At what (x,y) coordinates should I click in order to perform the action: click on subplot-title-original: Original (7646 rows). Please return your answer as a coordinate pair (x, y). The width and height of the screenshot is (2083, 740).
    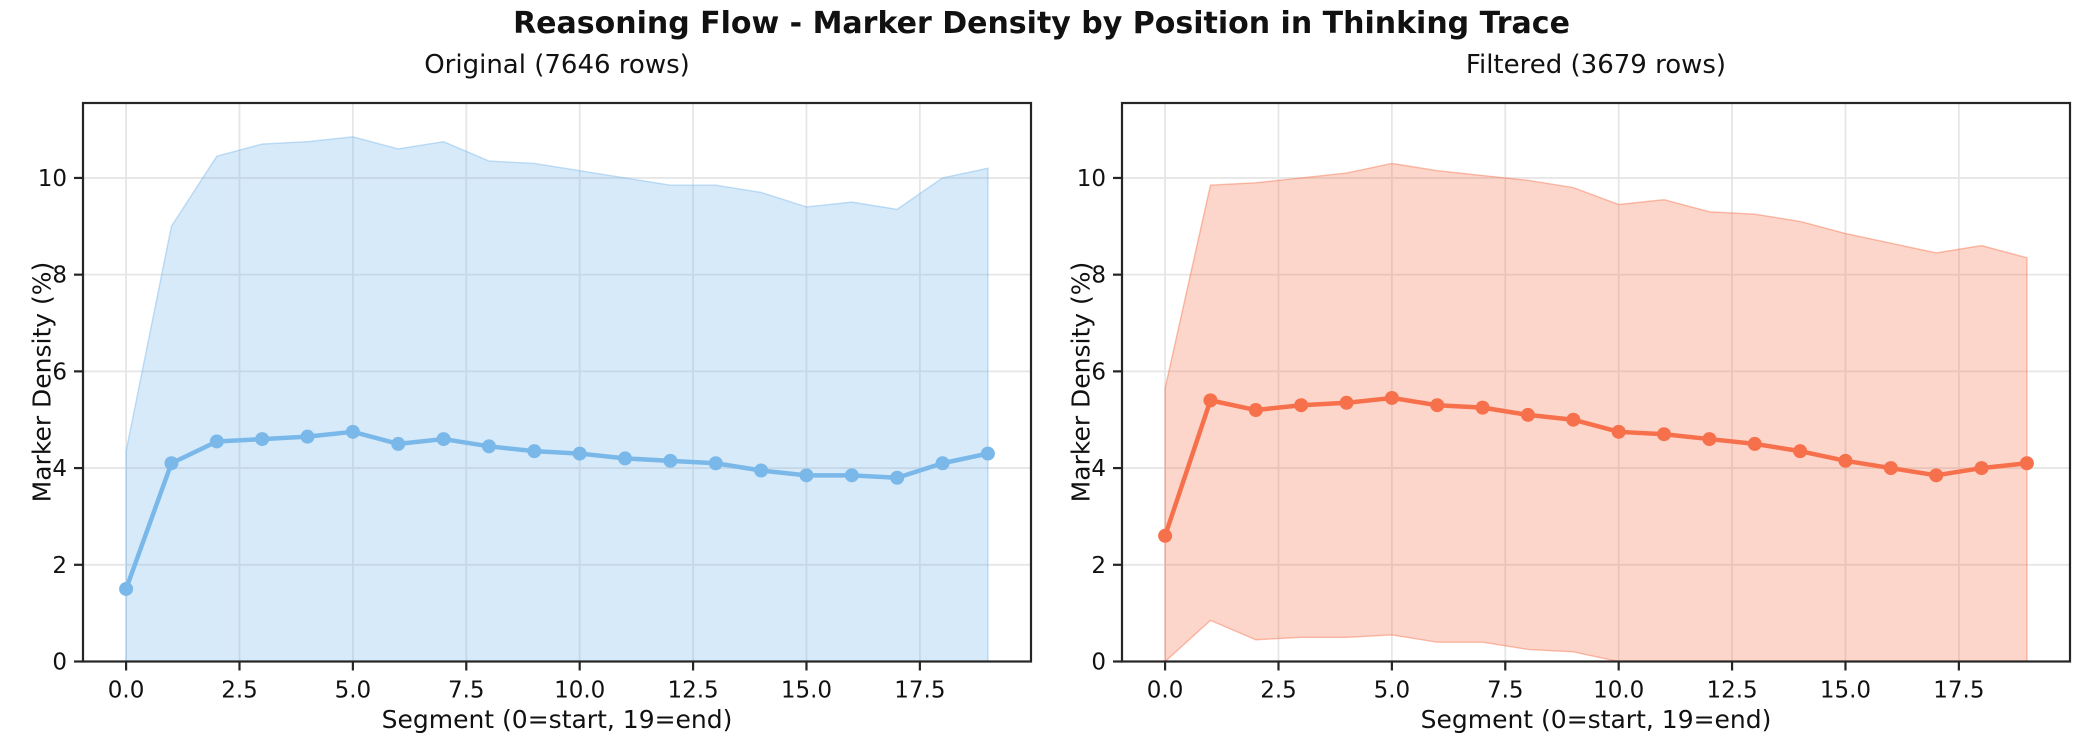
    Looking at the image, I should click on (557, 65).